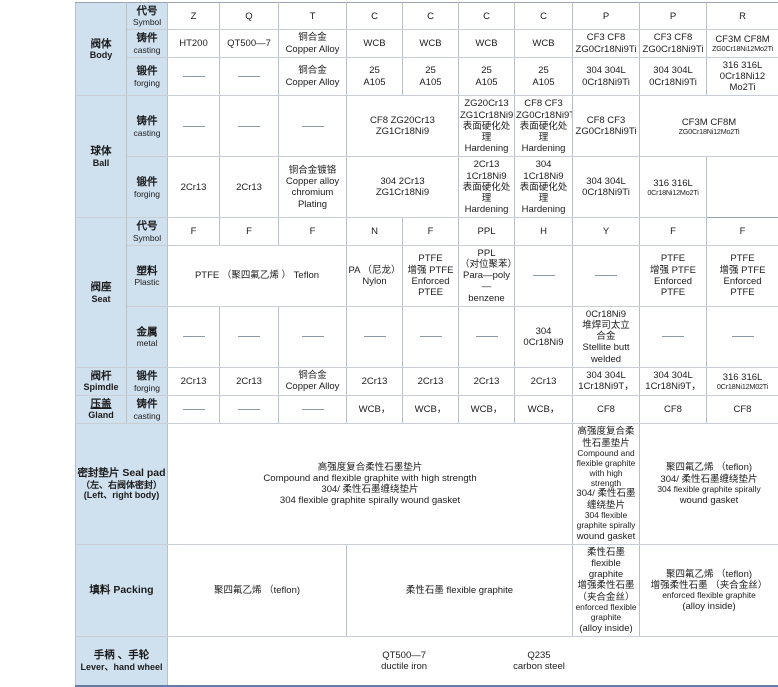 The image size is (778, 687). I want to click on row-label-cn: 代号, so click(147, 11).